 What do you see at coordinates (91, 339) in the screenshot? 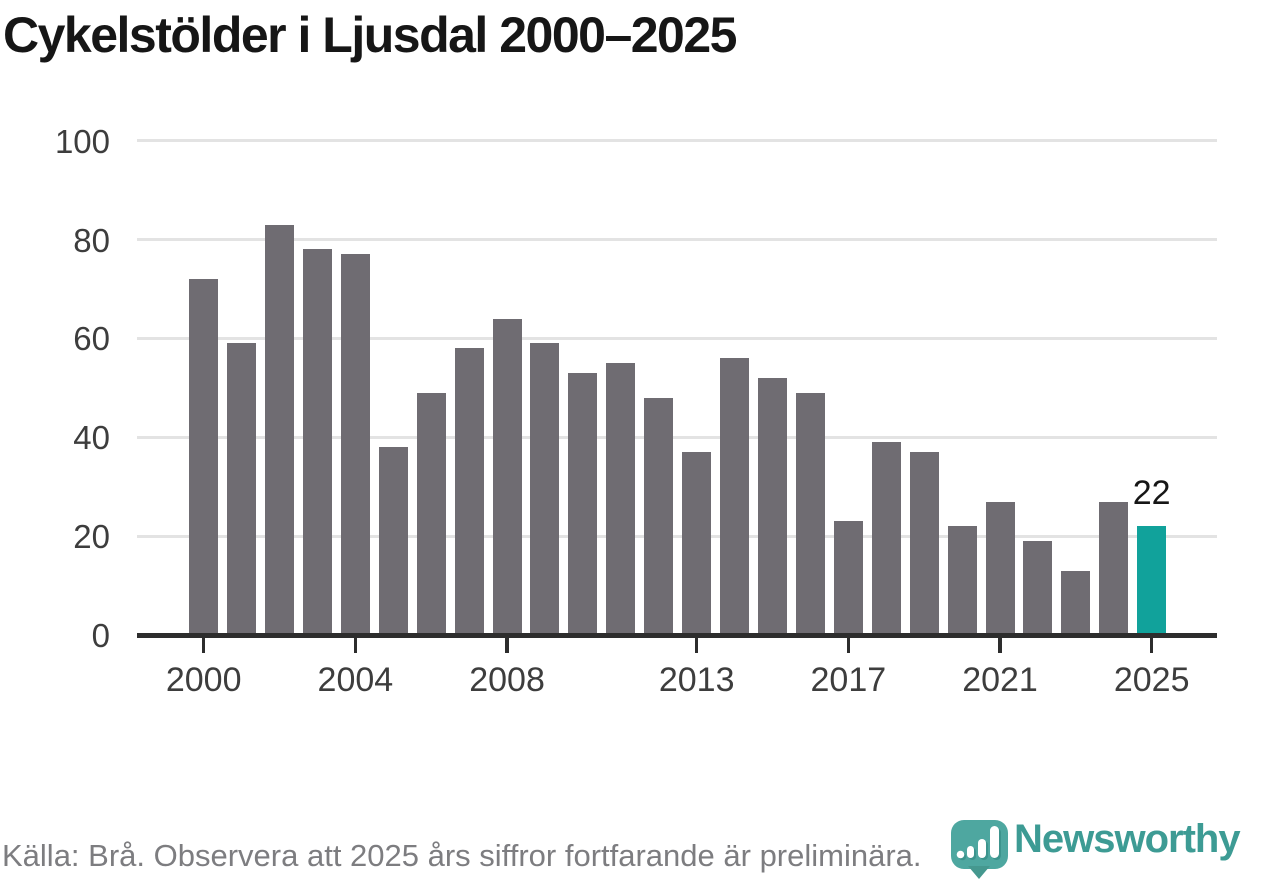
I see `y-axis-label: 60` at bounding box center [91, 339].